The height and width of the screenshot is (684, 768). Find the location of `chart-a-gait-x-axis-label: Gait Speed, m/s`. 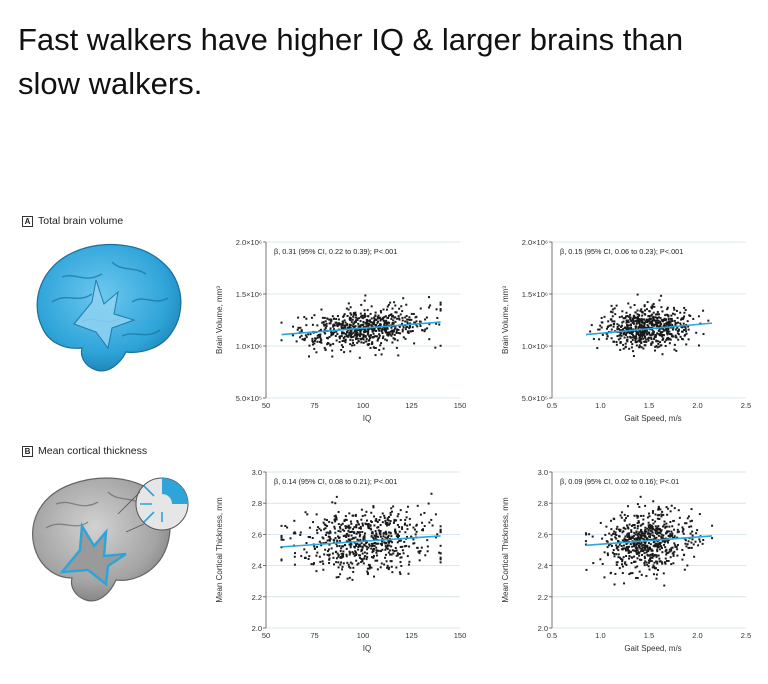

chart-a-gait-x-axis-label: Gait Speed, m/s is located at coordinates (652, 418).